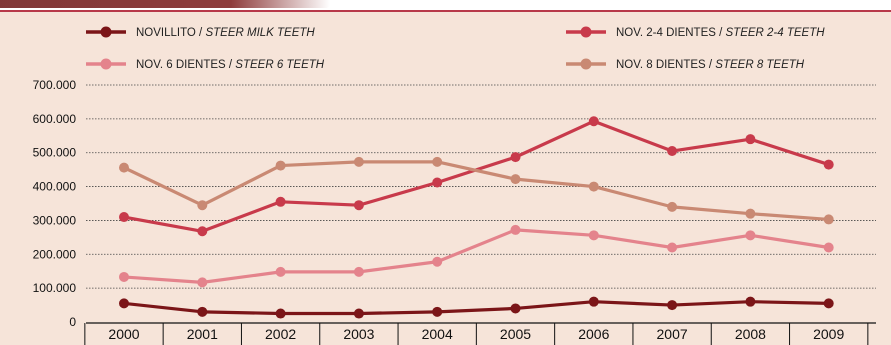 This screenshot has height=345, width=891. Describe the element at coordinates (185, 65) in the screenshot. I see `legend-series-name: NOV. 6 DIENTES /` at that location.